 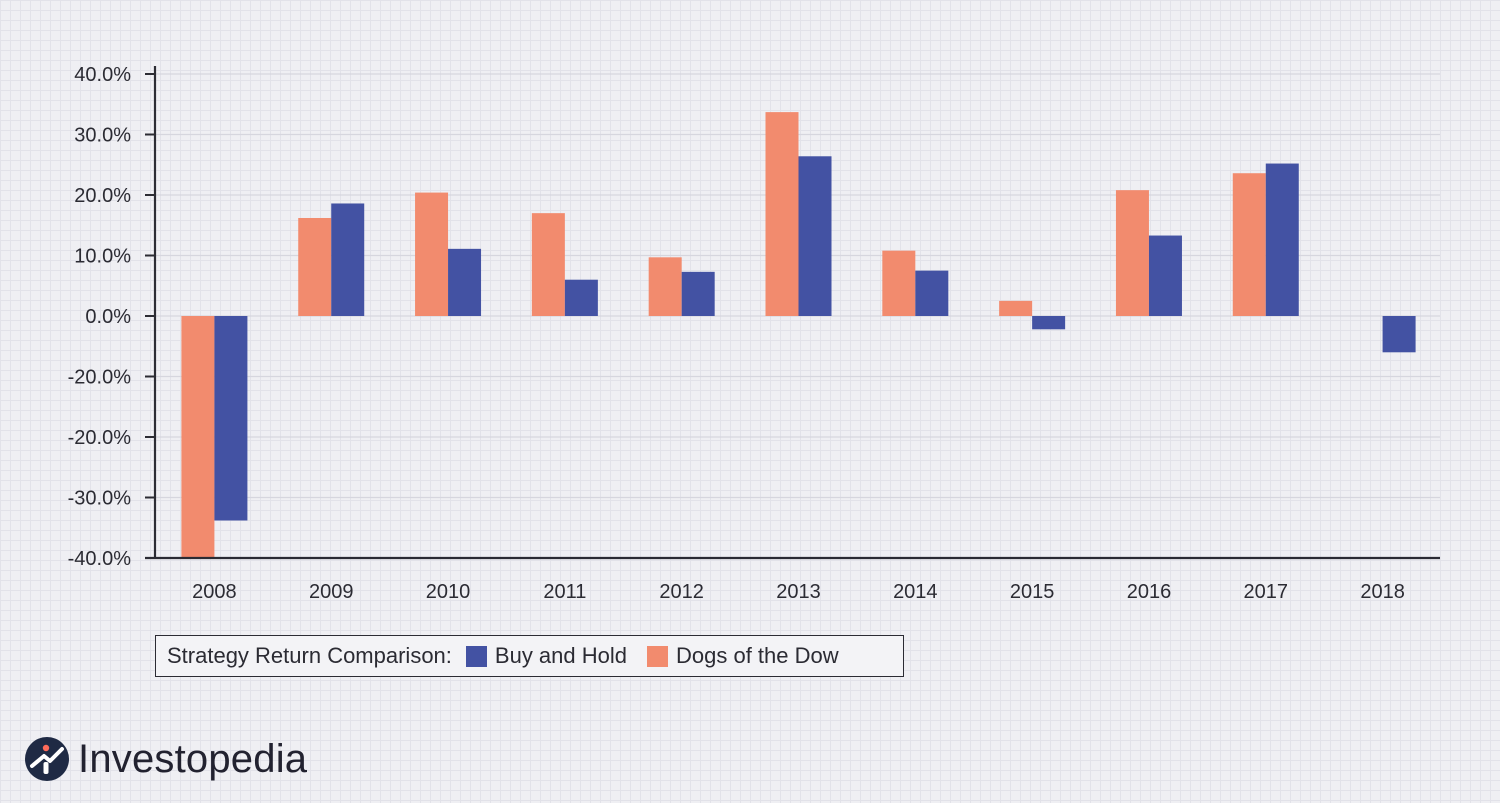 I want to click on legend-item-dogs-of-the-dow: Dogs of the Dow, so click(x=743, y=656).